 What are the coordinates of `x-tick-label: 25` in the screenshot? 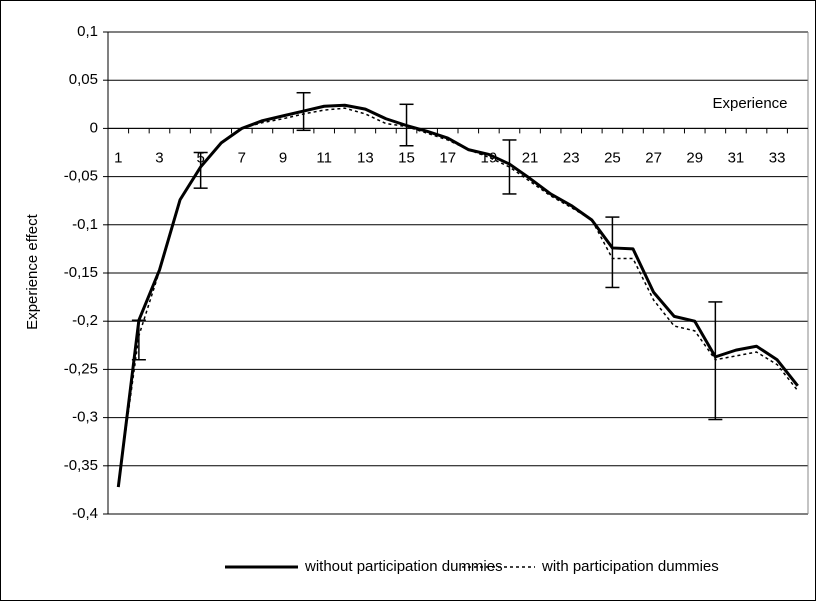 It's located at (612, 157).